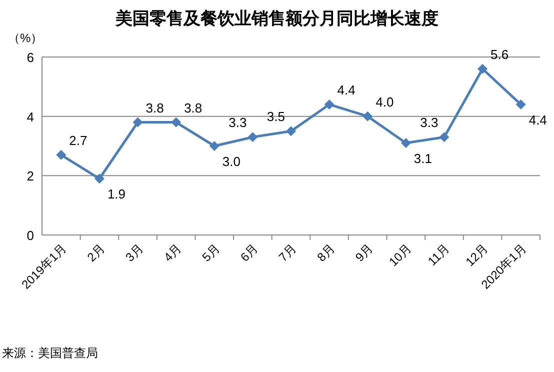 This screenshot has width=554, height=372. What do you see at coordinates (78, 140) in the screenshot?
I see `data-label: 2.7` at bounding box center [78, 140].